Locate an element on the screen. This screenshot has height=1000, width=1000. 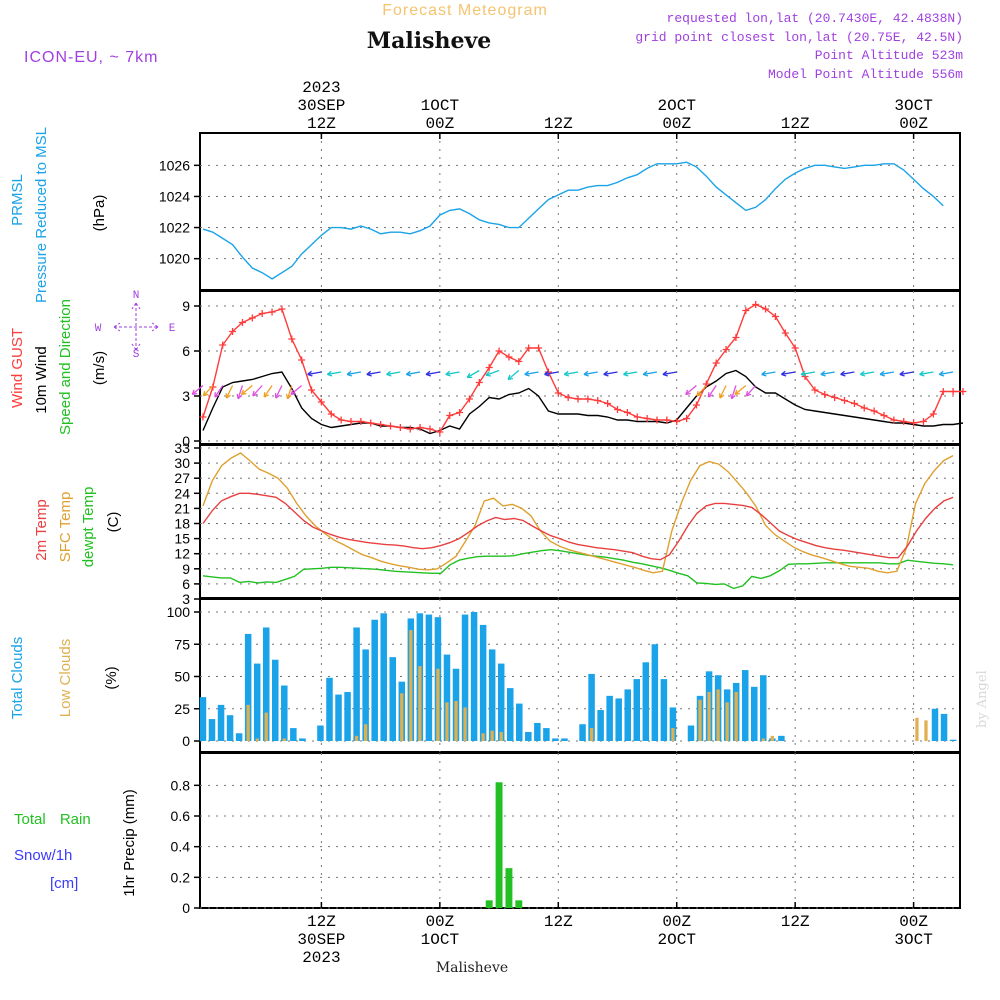
panel-precip: 0 0.2 0.4 0.6 0.8 is located at coordinates (566, 834).